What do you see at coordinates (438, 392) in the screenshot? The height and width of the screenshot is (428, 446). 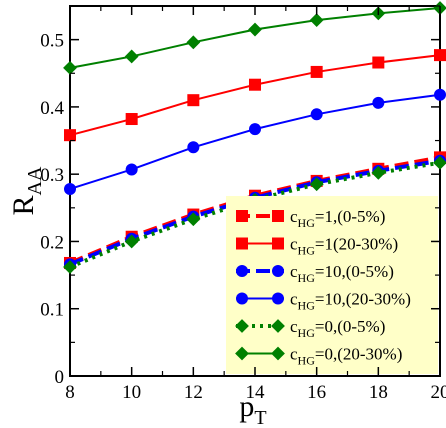 I see `x-tick-label: 20` at bounding box center [438, 392].